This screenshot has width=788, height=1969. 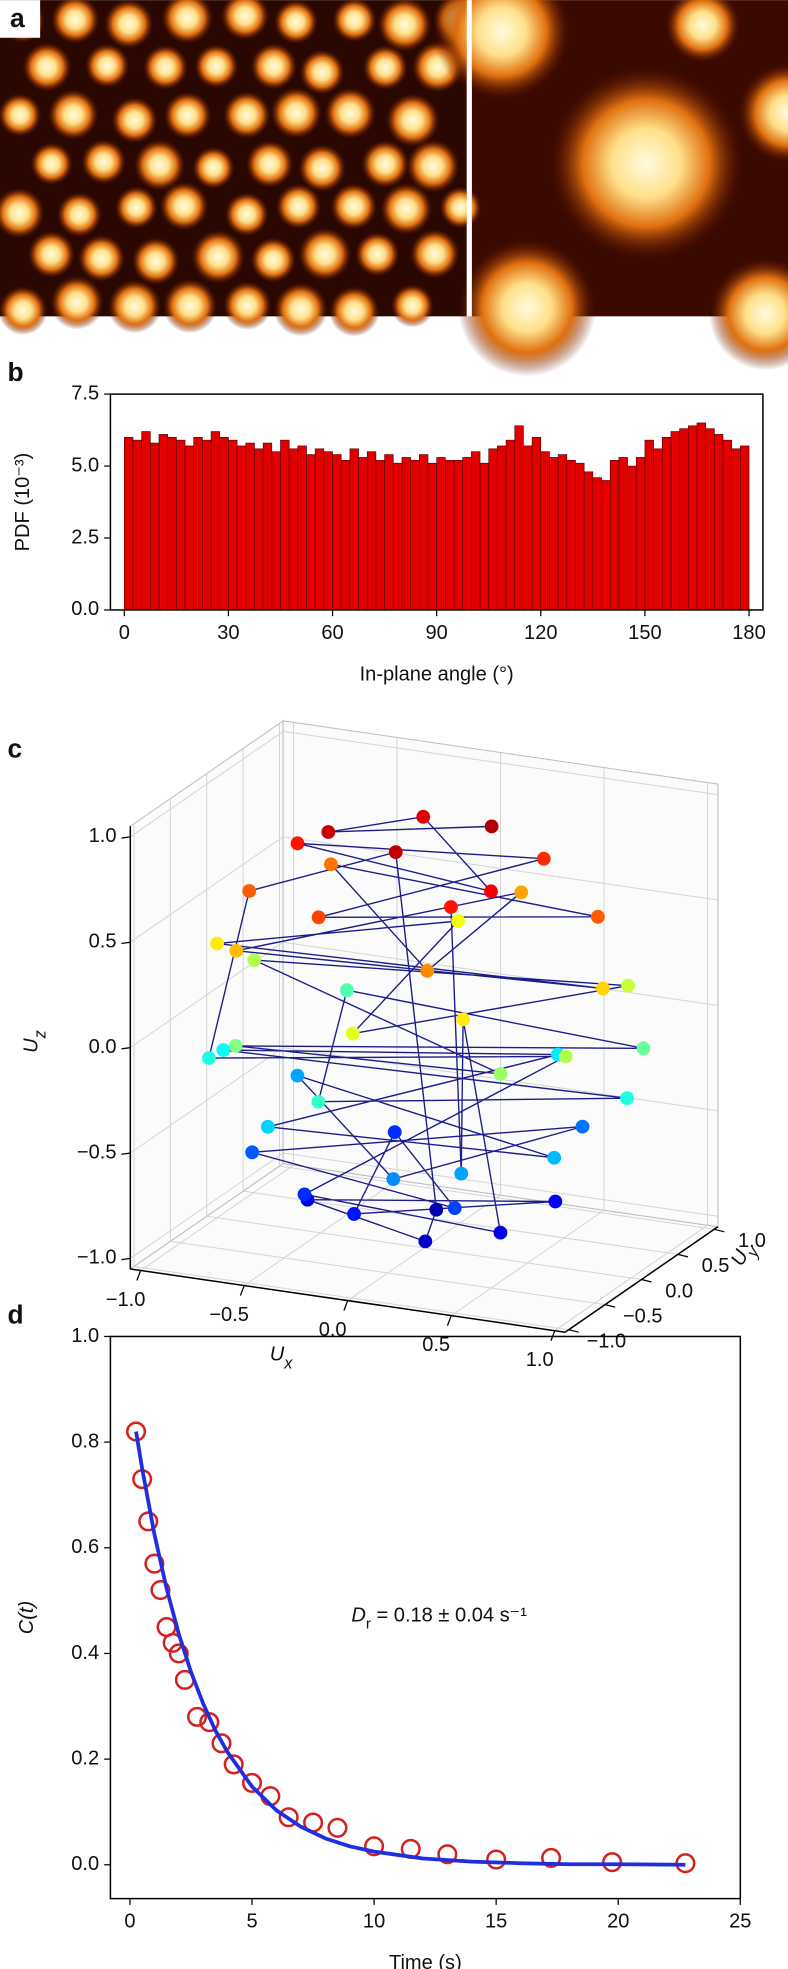 I want to click on annotation-text: = 0.18 ± 0.04 s⁻¹, so click(x=449, y=1616).